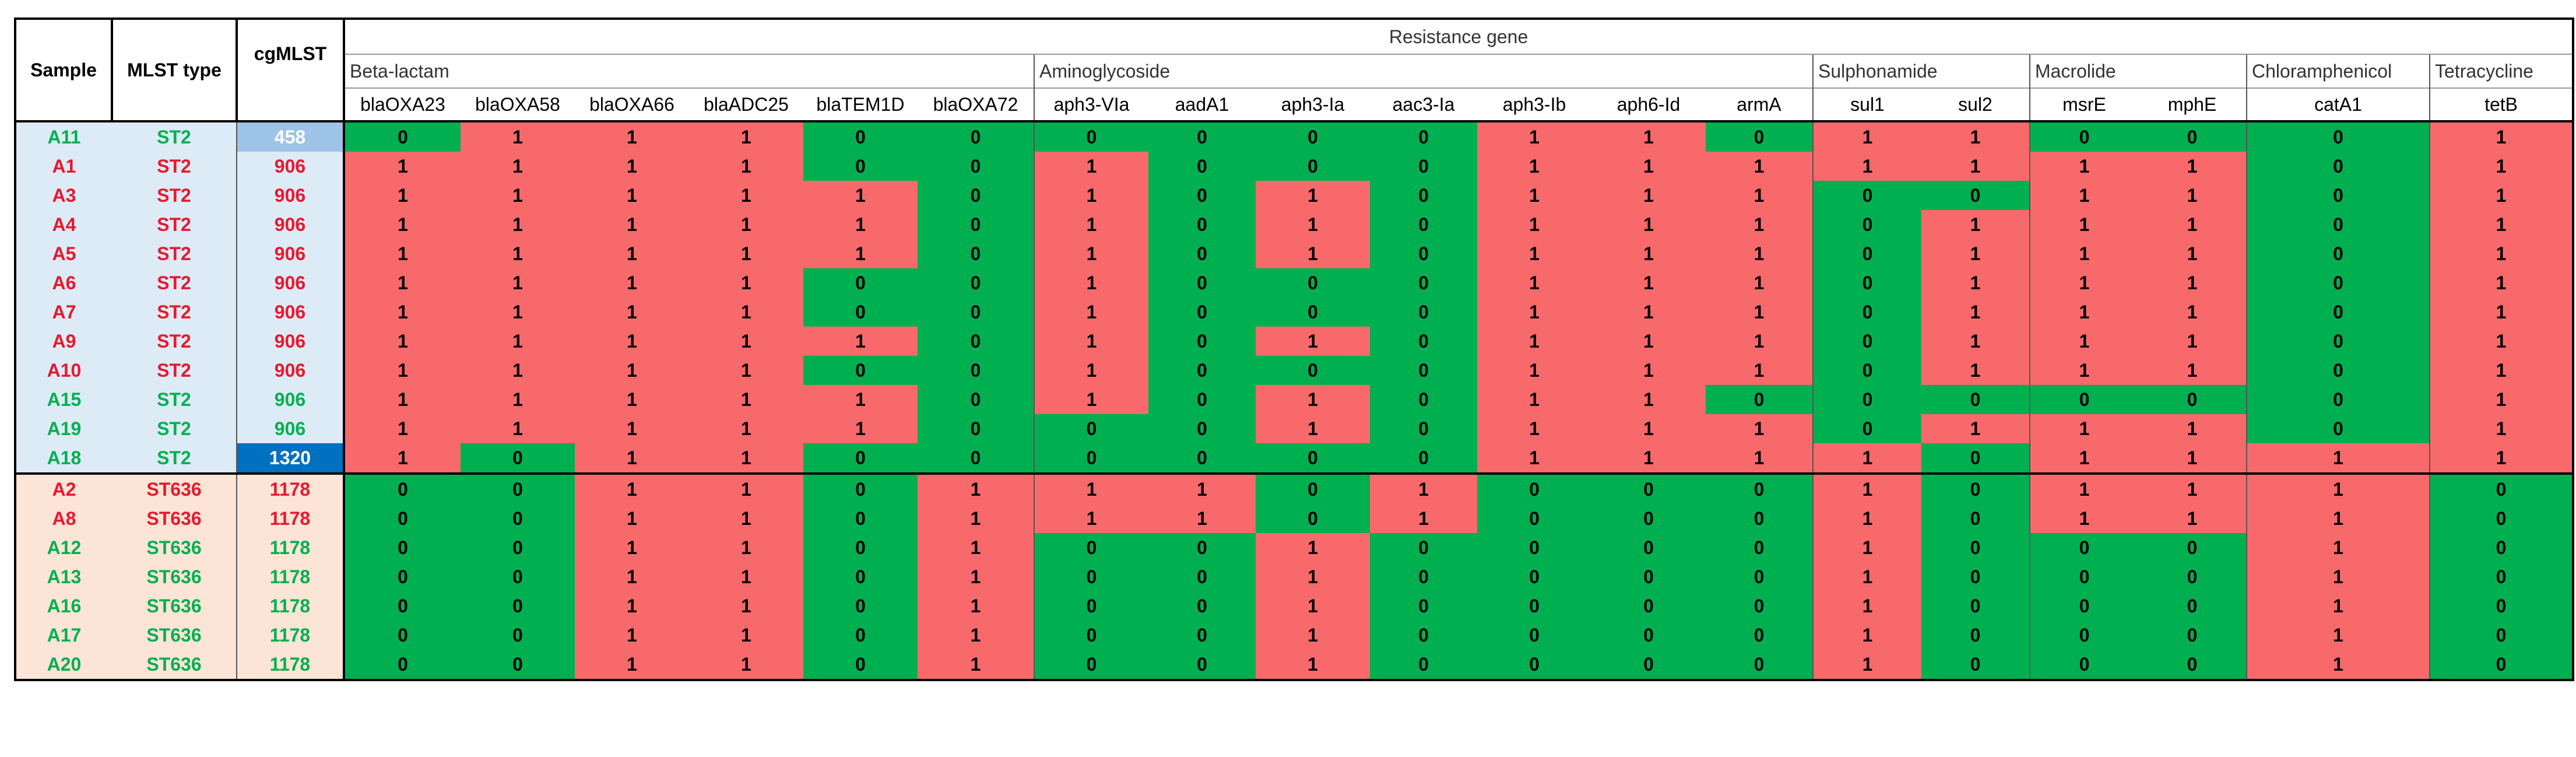  I want to click on mlst-cell: ST636, so click(174, 547).